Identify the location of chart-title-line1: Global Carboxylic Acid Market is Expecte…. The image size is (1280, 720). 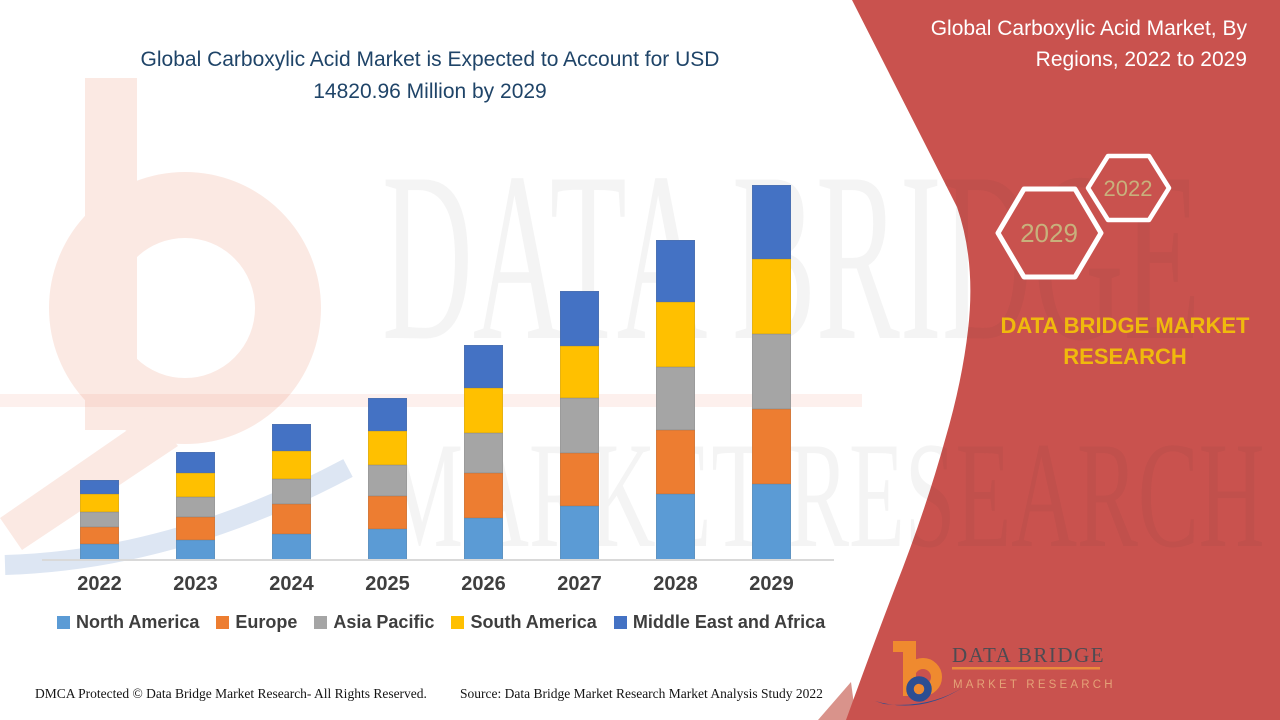
(430, 59).